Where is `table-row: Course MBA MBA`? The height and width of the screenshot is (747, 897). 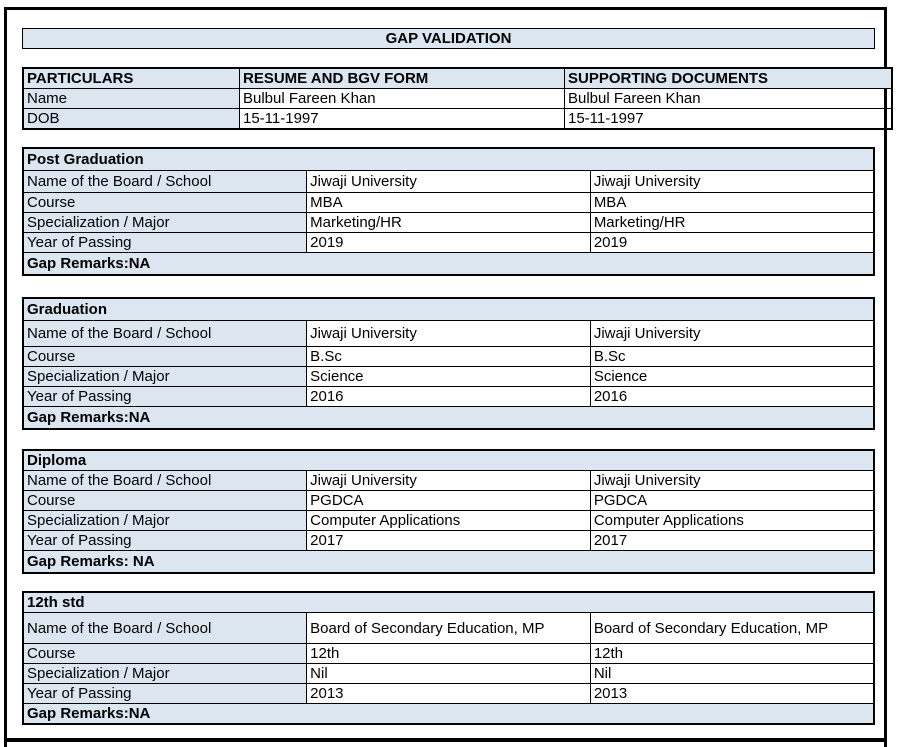
table-row: Course MBA MBA is located at coordinates (448, 202).